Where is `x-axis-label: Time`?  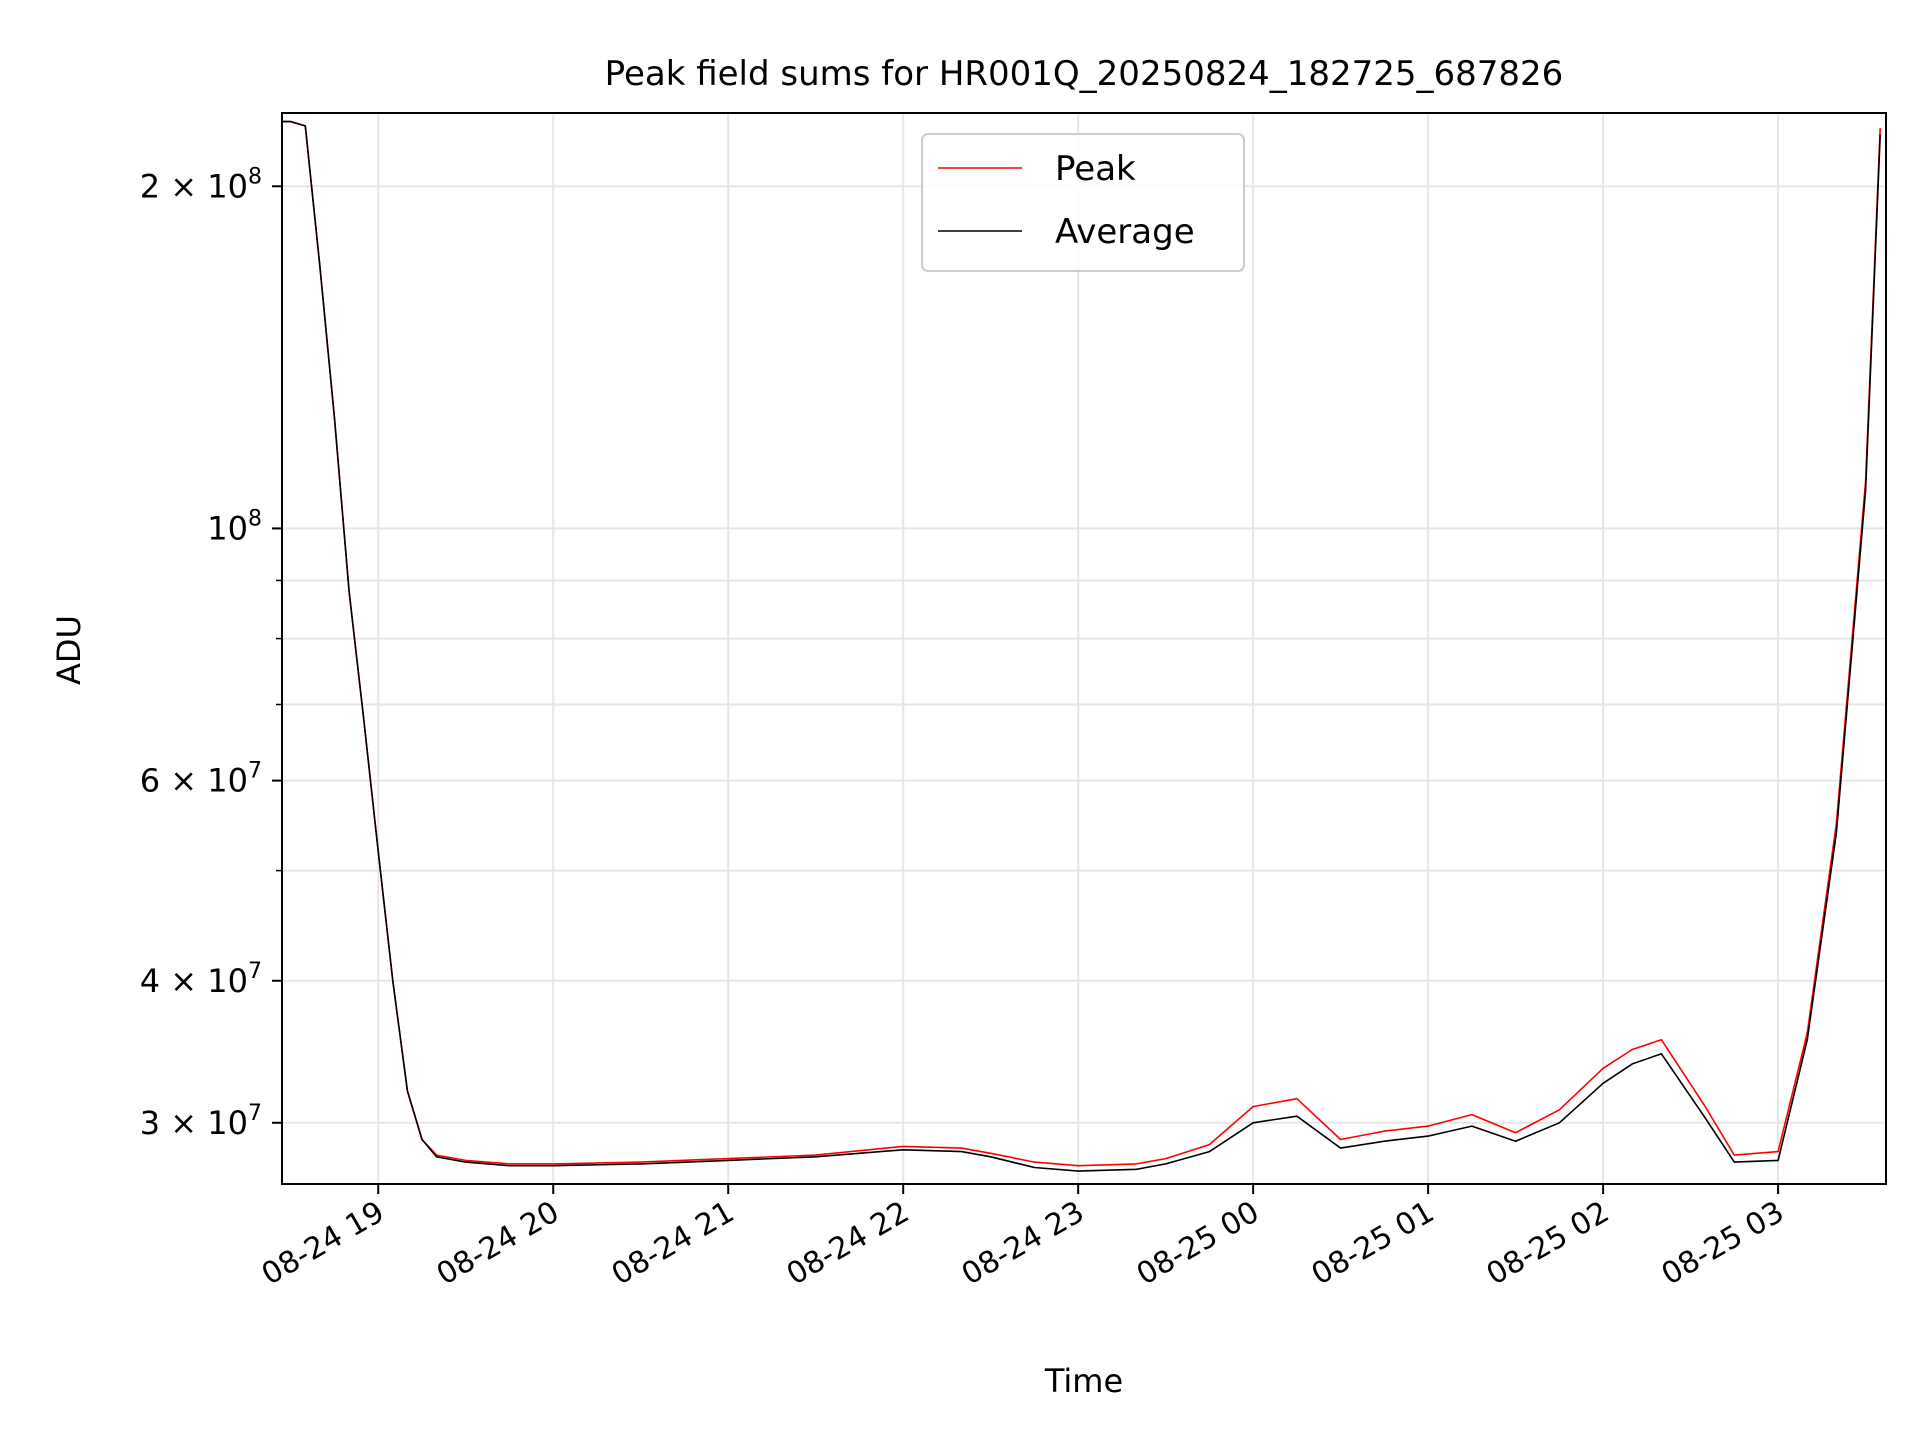 x-axis-label: Time is located at coordinates (1083, 1381).